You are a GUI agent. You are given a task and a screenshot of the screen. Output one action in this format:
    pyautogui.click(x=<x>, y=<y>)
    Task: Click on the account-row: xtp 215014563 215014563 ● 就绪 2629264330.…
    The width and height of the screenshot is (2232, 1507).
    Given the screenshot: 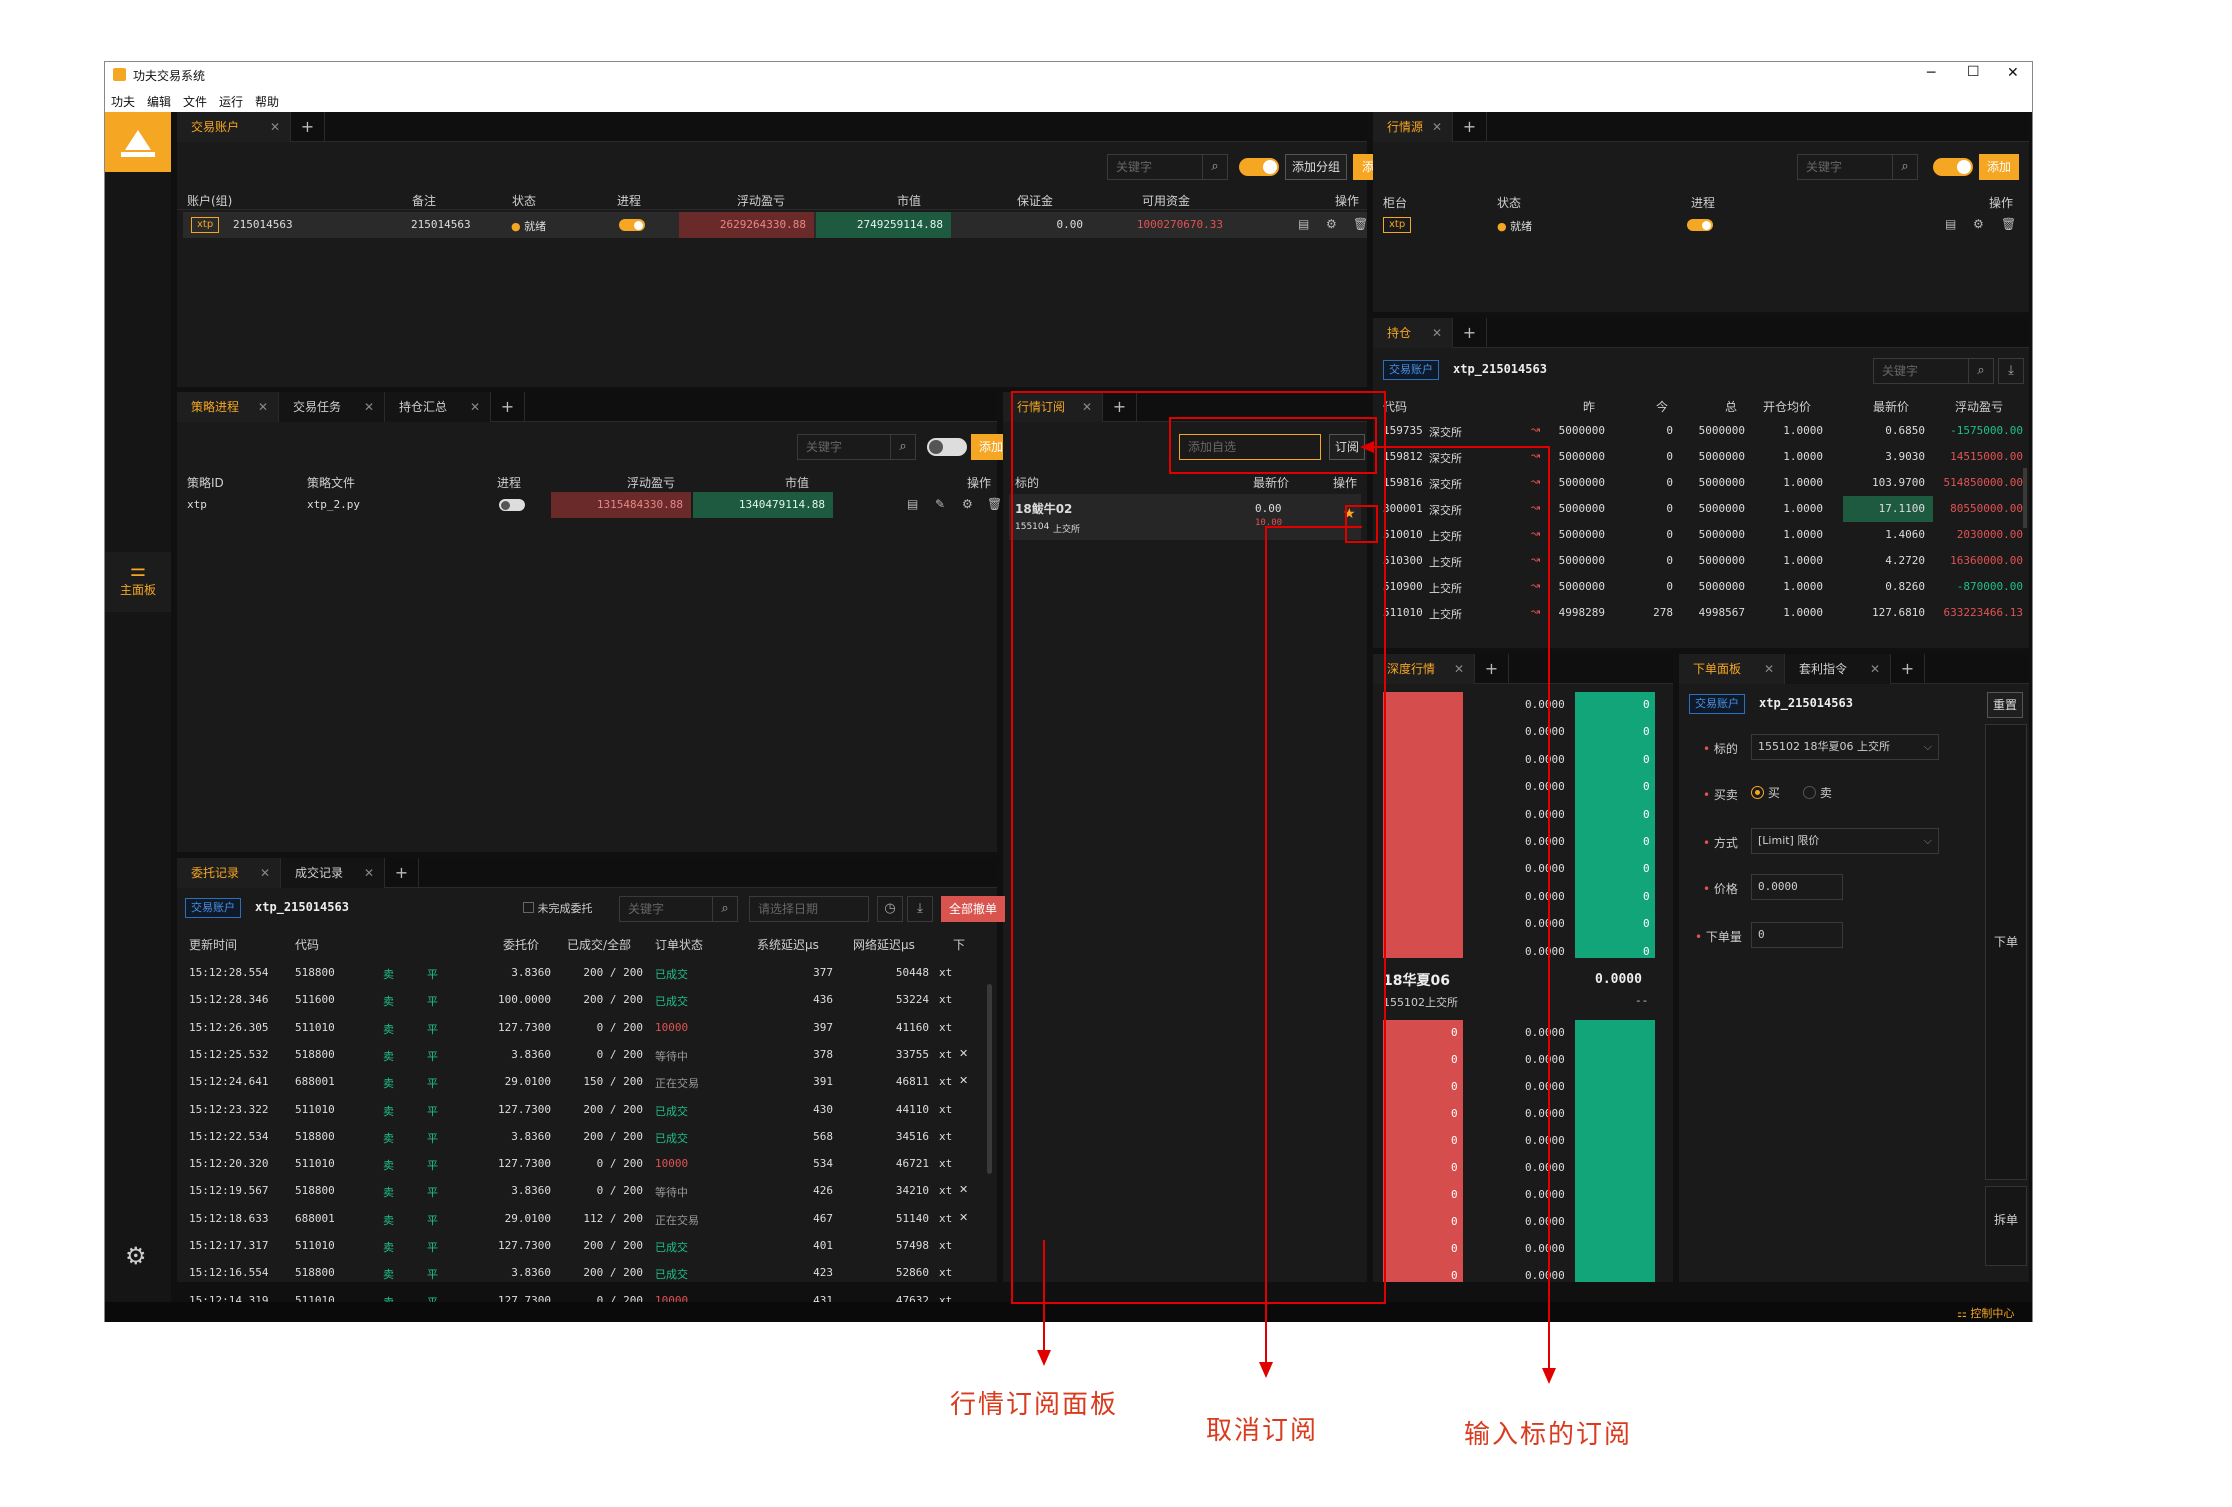 What is the action you would take?
    pyautogui.click(x=776, y=225)
    